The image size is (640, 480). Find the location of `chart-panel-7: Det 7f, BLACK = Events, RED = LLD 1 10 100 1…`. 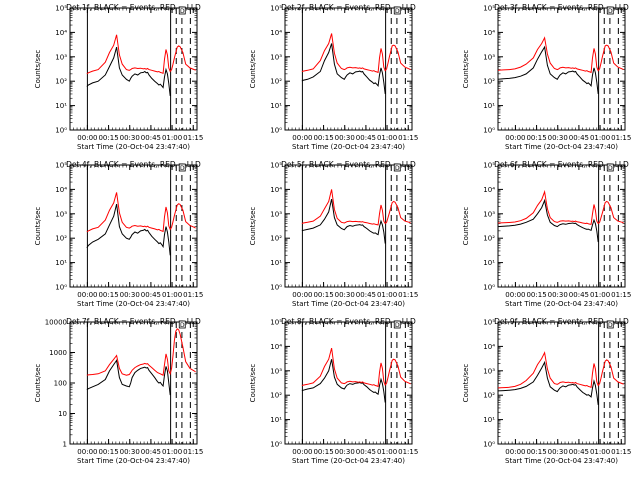

chart-panel-7: Det 7f, BLACK = Events, RED = LLD 1 10 100 1… is located at coordinates (118, 391).